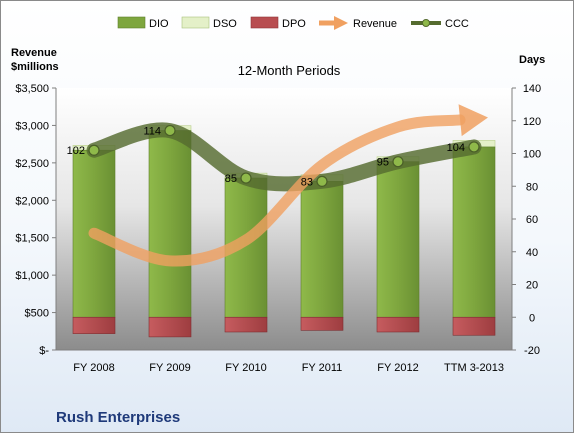 The image size is (574, 434). I want to click on revenue-arrowhead, so click(473, 120).